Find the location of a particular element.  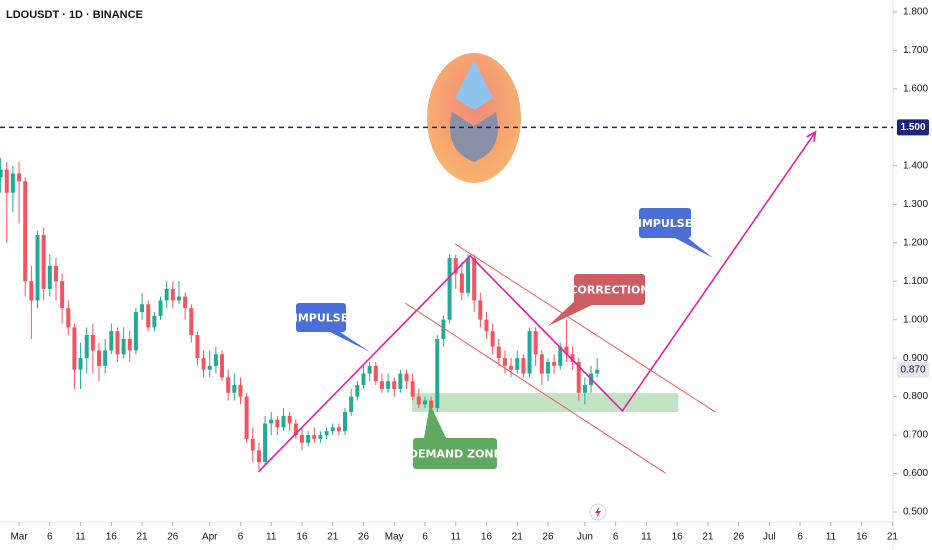

y-tick-label: 1.400 is located at coordinates (915, 165).